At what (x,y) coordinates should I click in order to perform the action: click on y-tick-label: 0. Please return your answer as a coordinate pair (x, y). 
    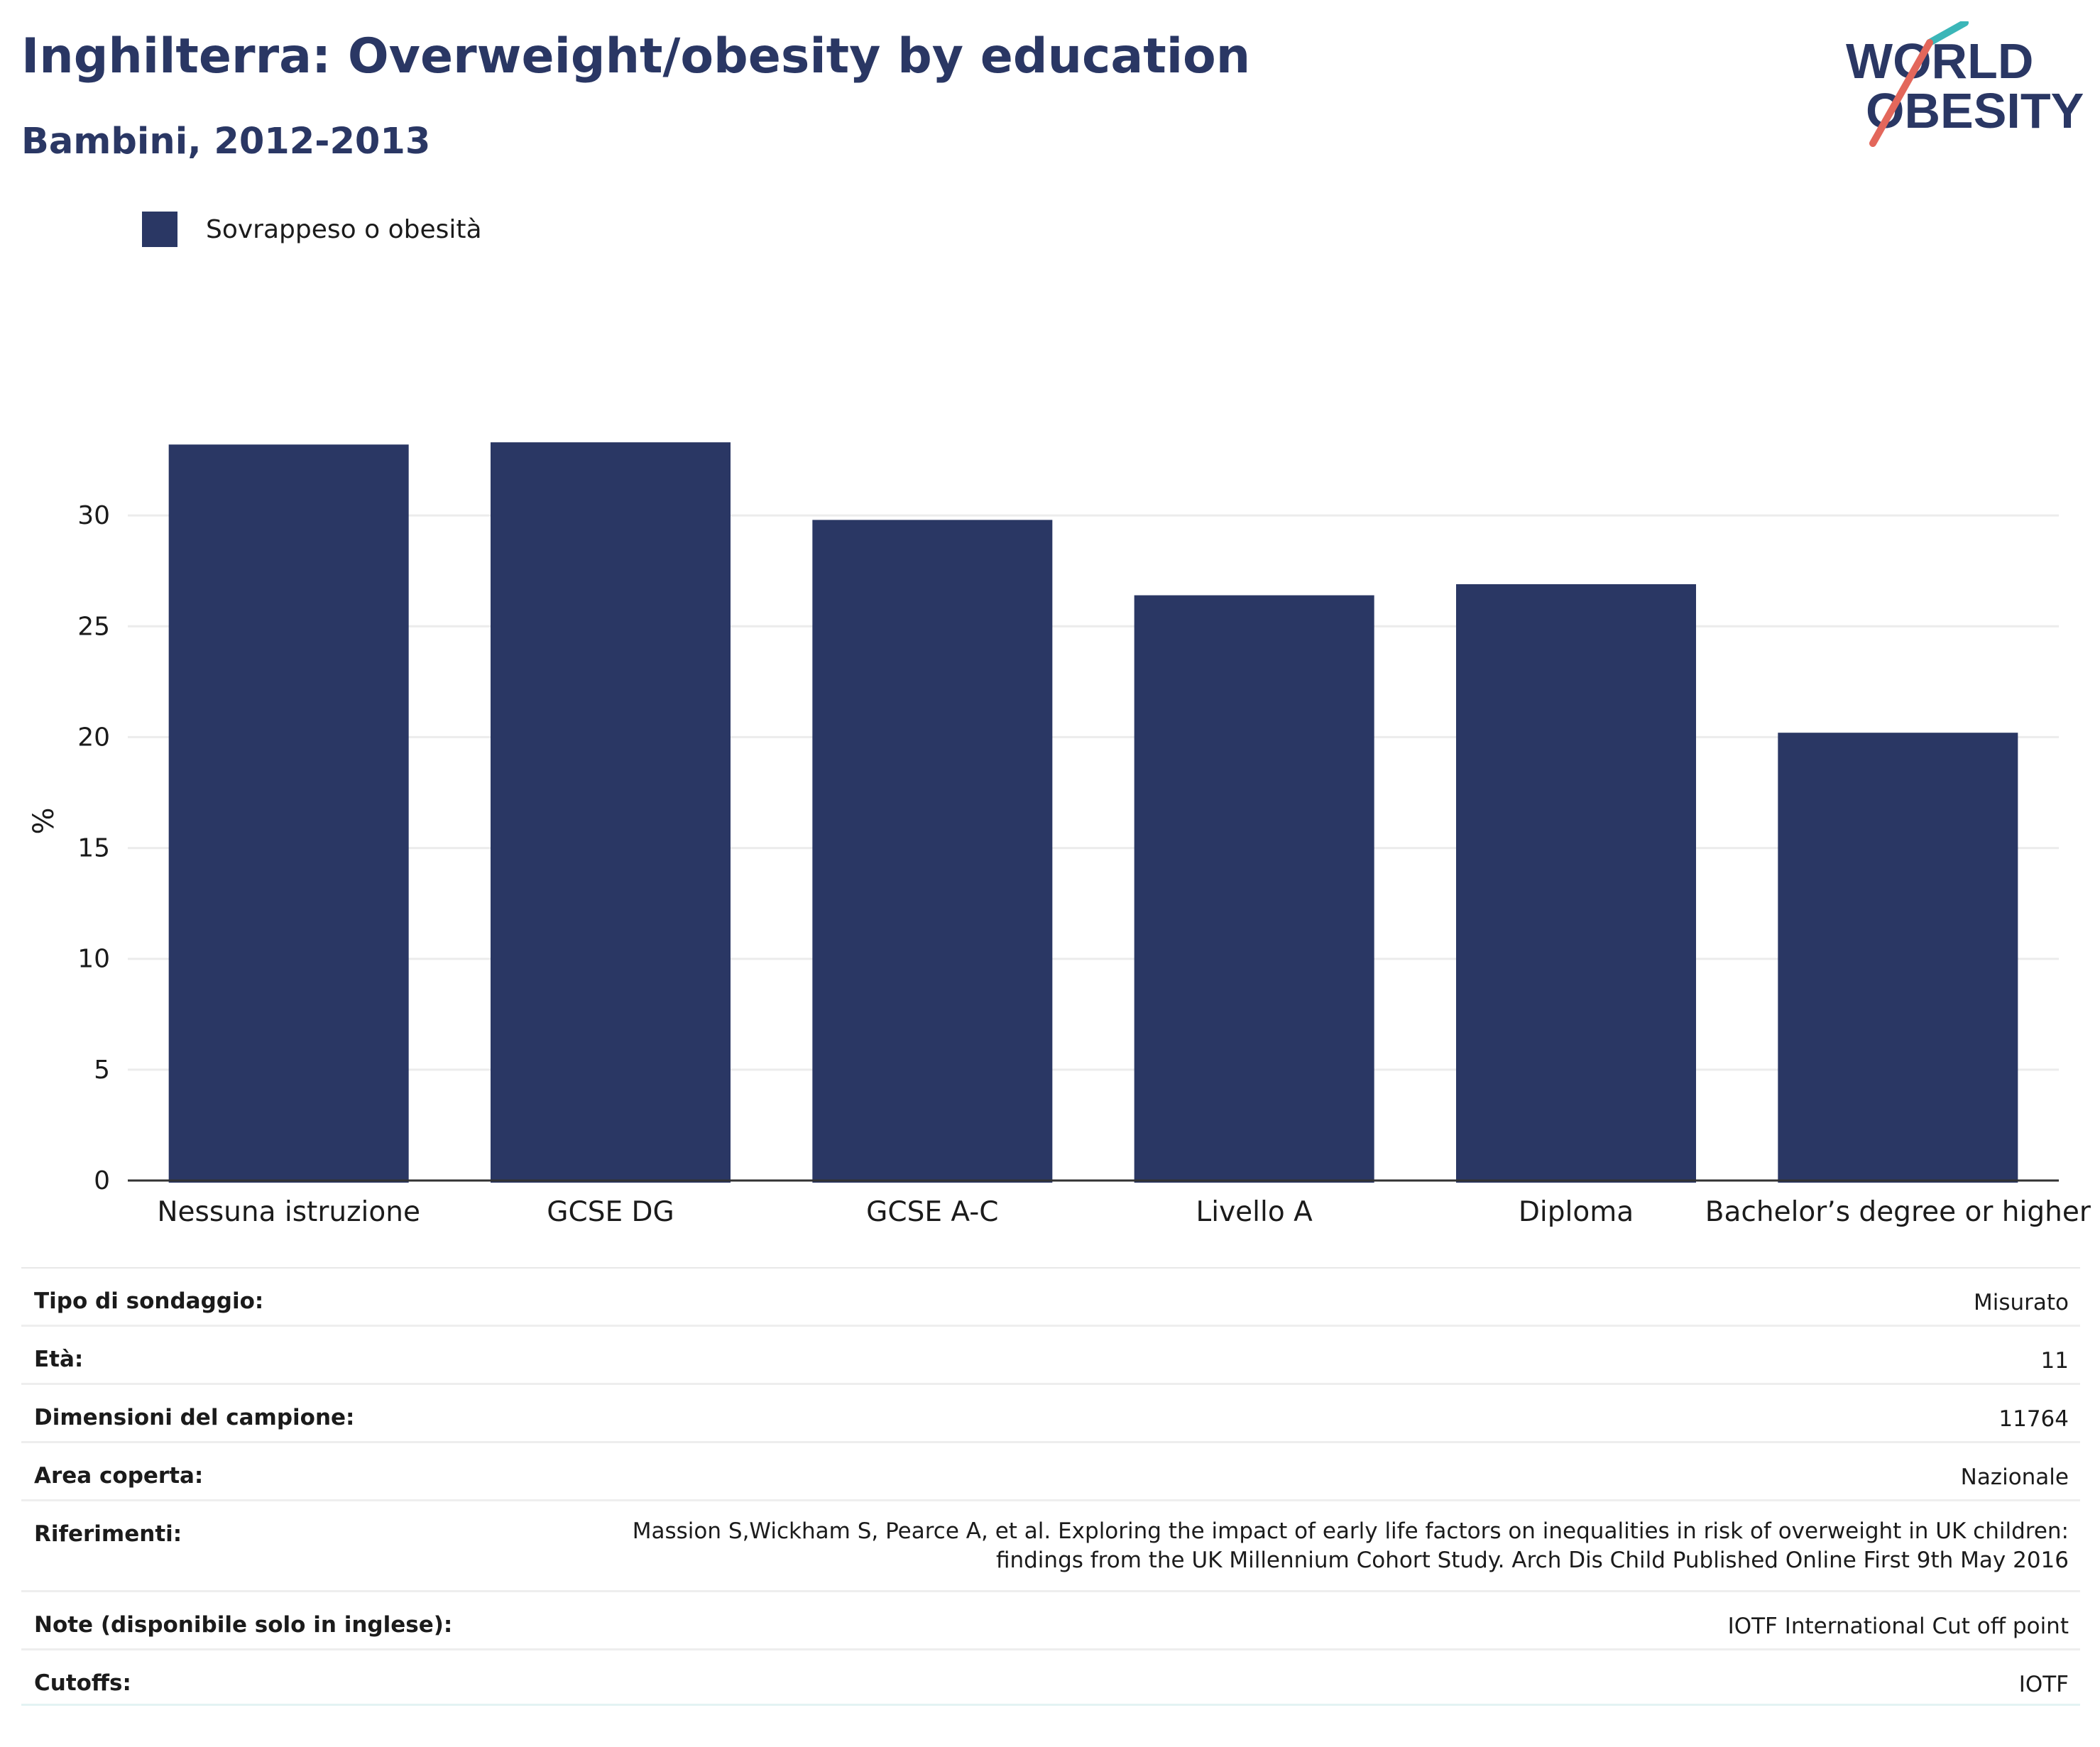
    Looking at the image, I should click on (102, 1180).